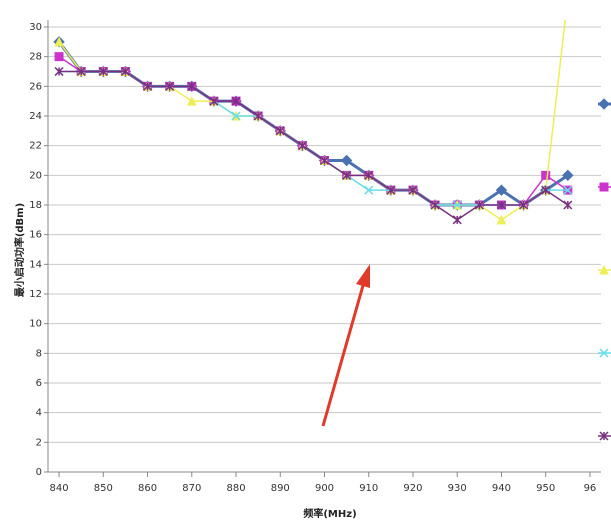 Image resolution: width=611 pixels, height=524 pixels. What do you see at coordinates (457, 488) in the screenshot?
I see `x-tick-label: 930` at bounding box center [457, 488].